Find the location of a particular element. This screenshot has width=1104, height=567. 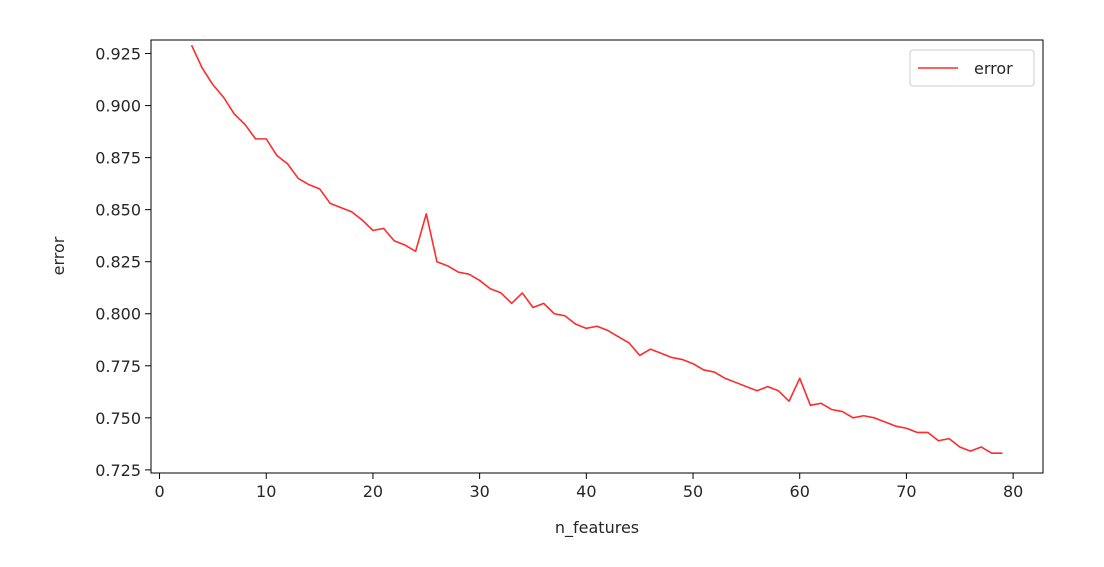

y-tick-label: 0.725 is located at coordinates (118, 470).